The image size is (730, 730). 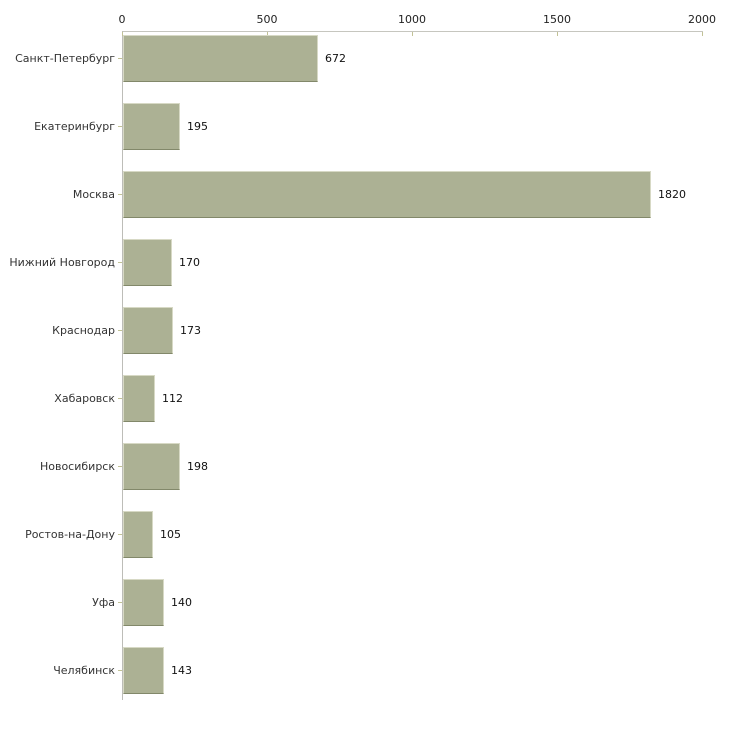 I want to click on chart-row: Хабаровск 112, so click(x=365, y=405).